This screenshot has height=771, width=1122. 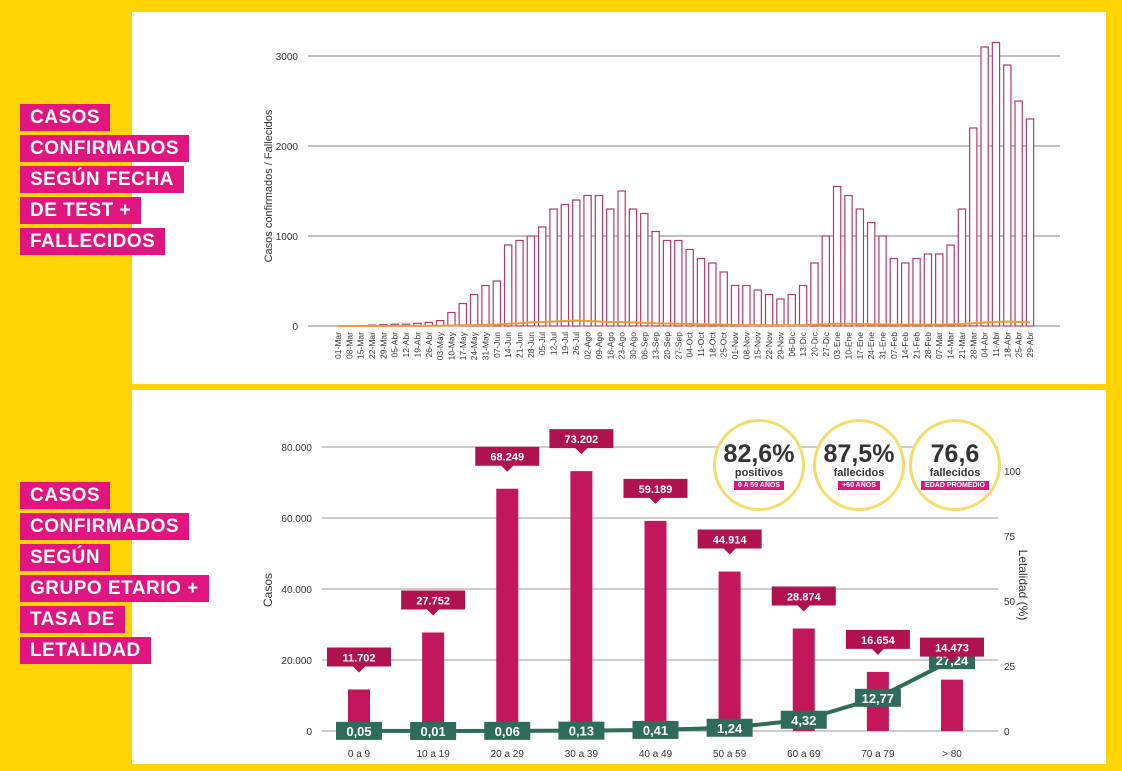 I want to click on x-tick-label: 0 a 9, so click(x=359, y=754).